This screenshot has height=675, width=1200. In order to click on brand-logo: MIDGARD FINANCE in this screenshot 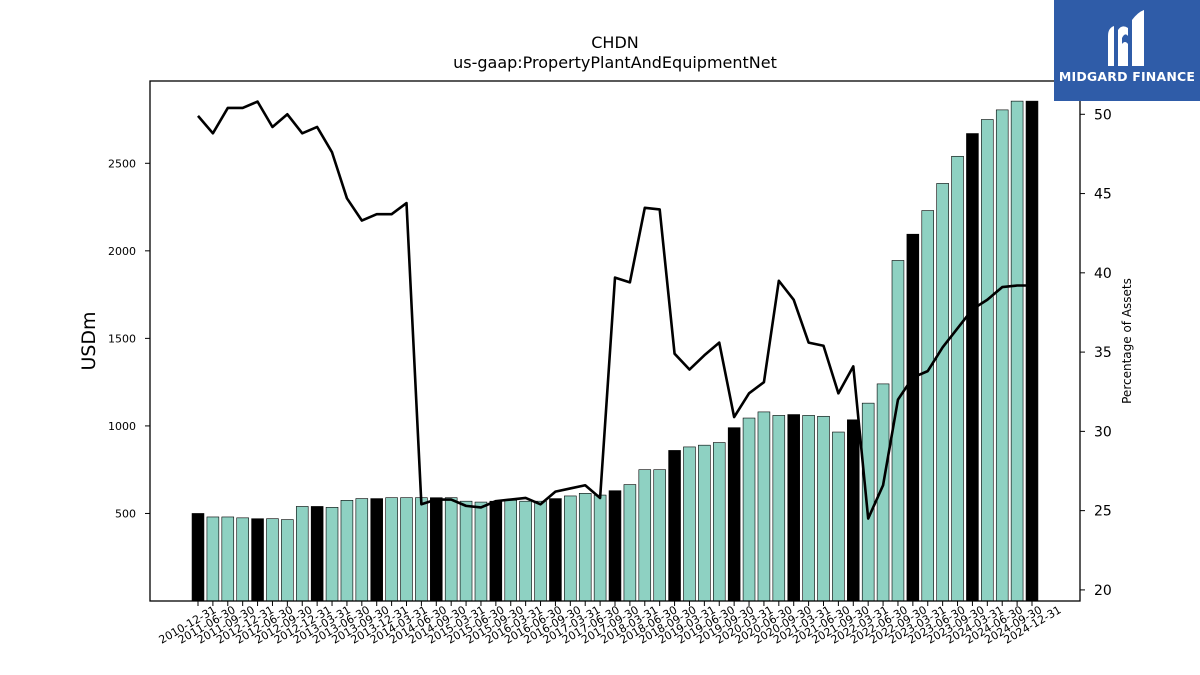, I will do `click(1127, 50)`.